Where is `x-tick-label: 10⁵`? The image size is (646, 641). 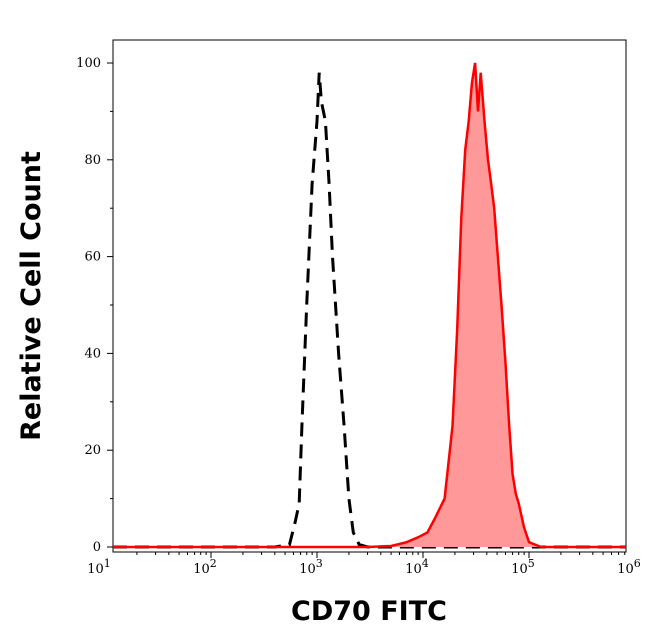
x-tick-label: 10⁵ is located at coordinates (523, 567).